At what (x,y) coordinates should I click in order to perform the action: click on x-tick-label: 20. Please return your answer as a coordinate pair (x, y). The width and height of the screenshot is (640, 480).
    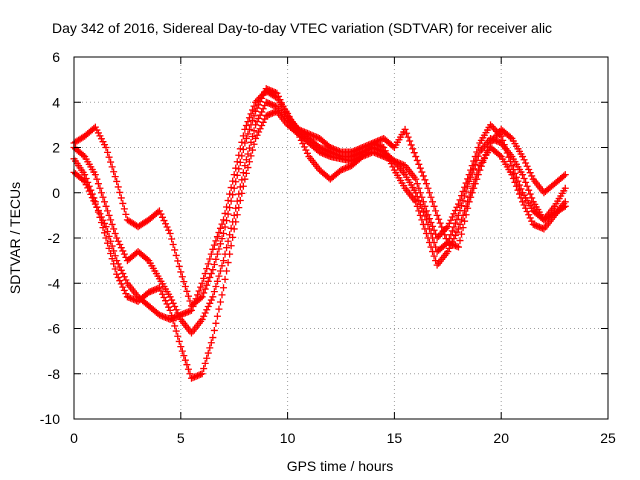
    Looking at the image, I should click on (501, 438).